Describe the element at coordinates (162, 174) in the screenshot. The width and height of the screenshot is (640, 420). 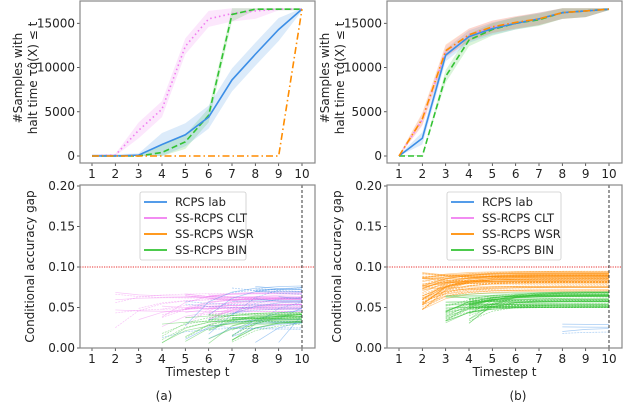
I see `x-tick-label: 4` at that location.